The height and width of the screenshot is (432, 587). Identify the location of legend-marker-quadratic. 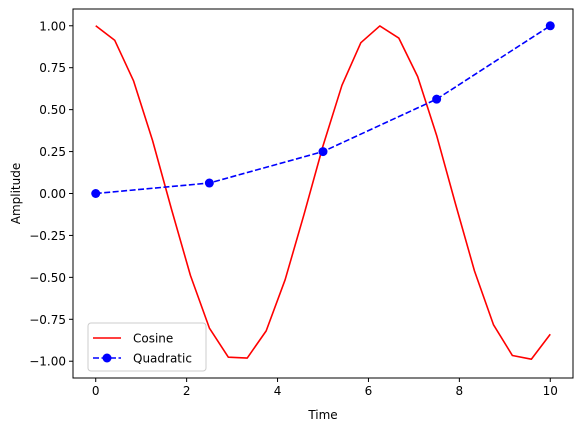
(107, 358).